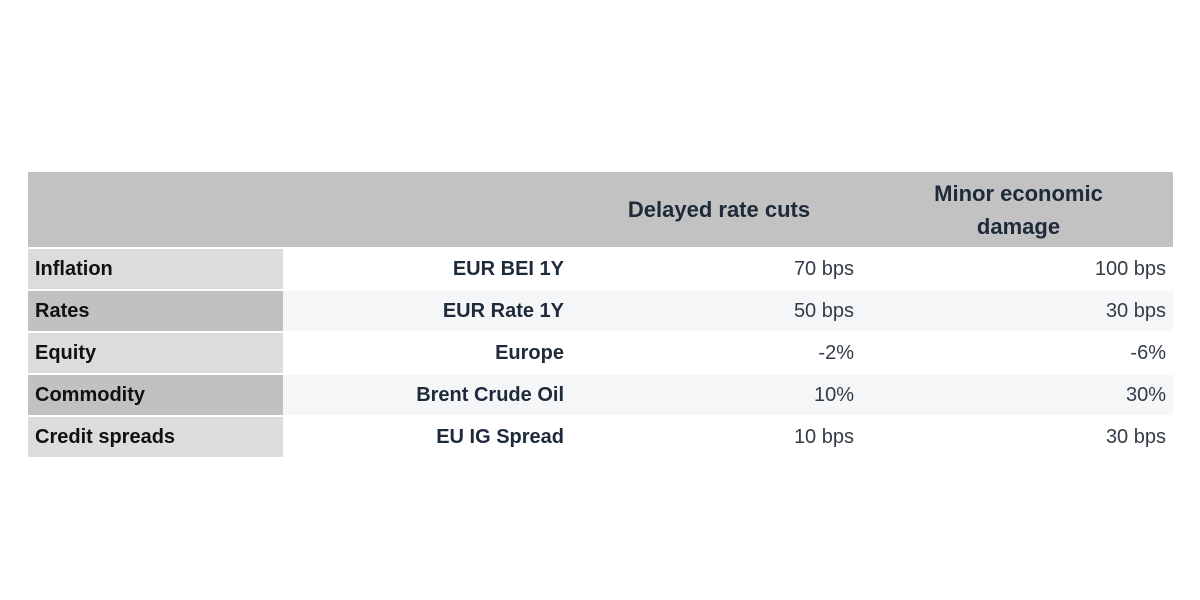  I want to click on table-row-rates: Rates EUR Rate 1Y 50 bps 30 bps, so click(600, 310).